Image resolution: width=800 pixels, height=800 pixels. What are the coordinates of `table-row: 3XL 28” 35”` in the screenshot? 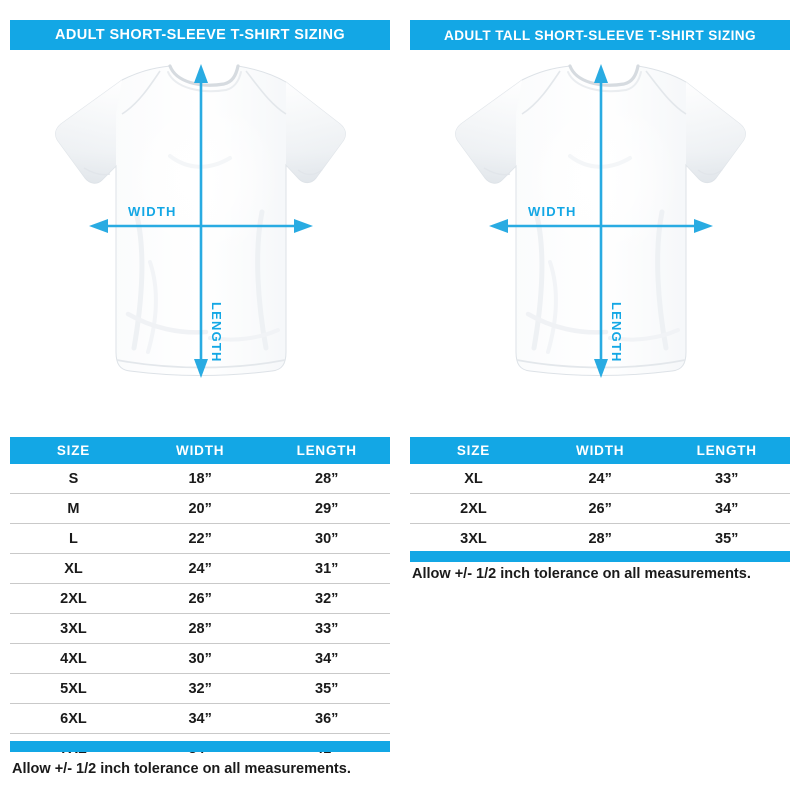 It's located at (600, 538).